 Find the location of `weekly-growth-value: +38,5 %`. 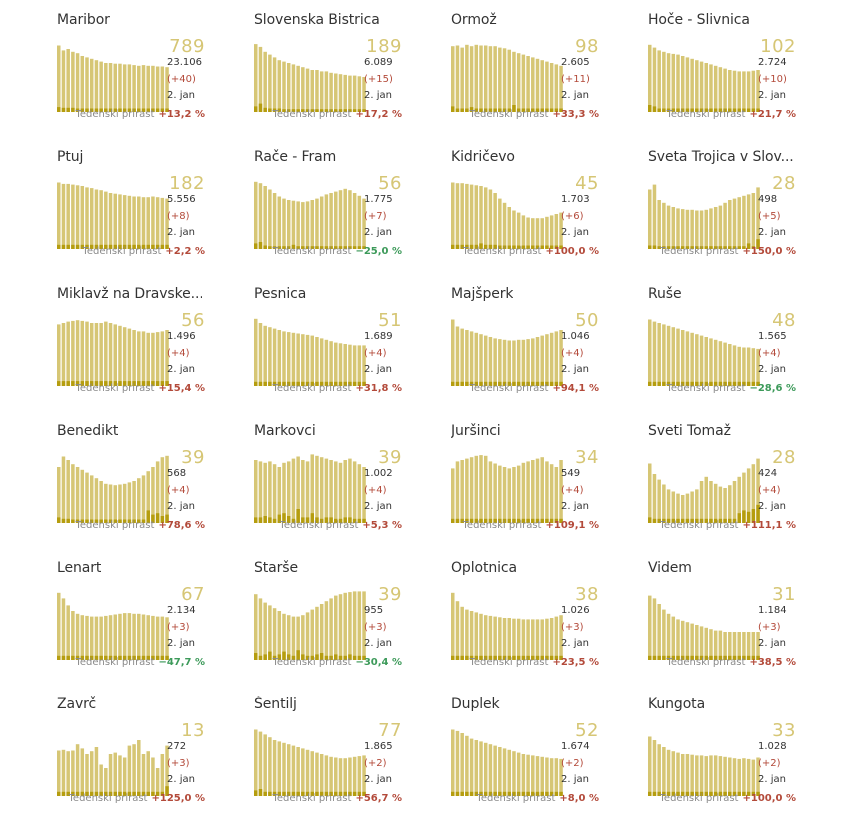

weekly-growth-value: +38,5 % is located at coordinates (772, 662).